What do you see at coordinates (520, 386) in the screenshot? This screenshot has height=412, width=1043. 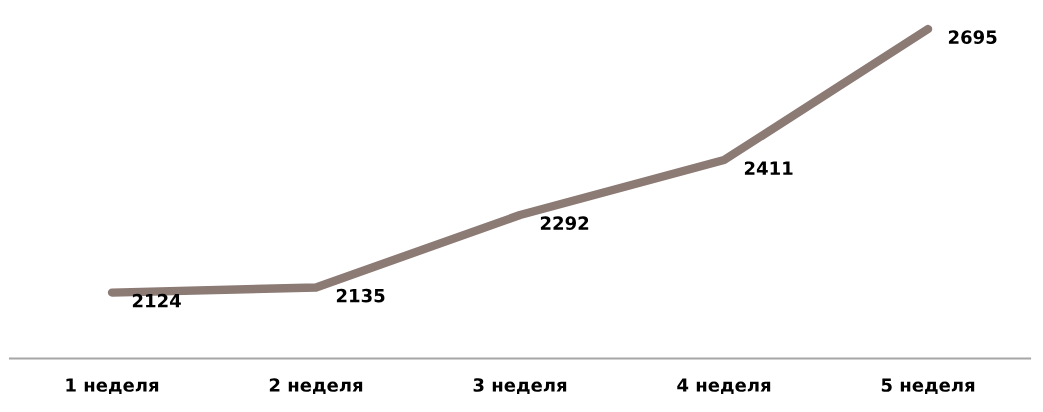 I see `x-tick-label: 3 неделя` at bounding box center [520, 386].